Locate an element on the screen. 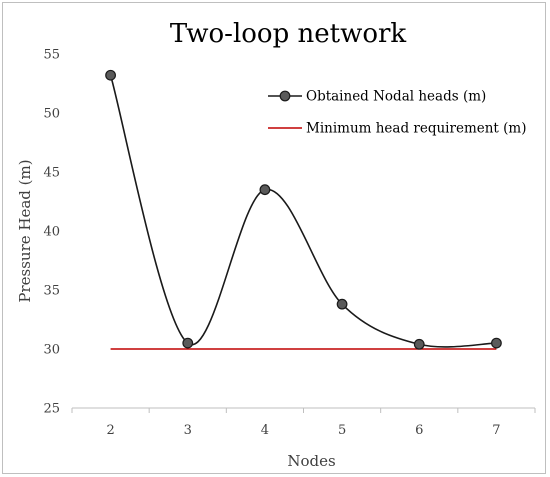  y-tick-label: 40 is located at coordinates (51, 232).